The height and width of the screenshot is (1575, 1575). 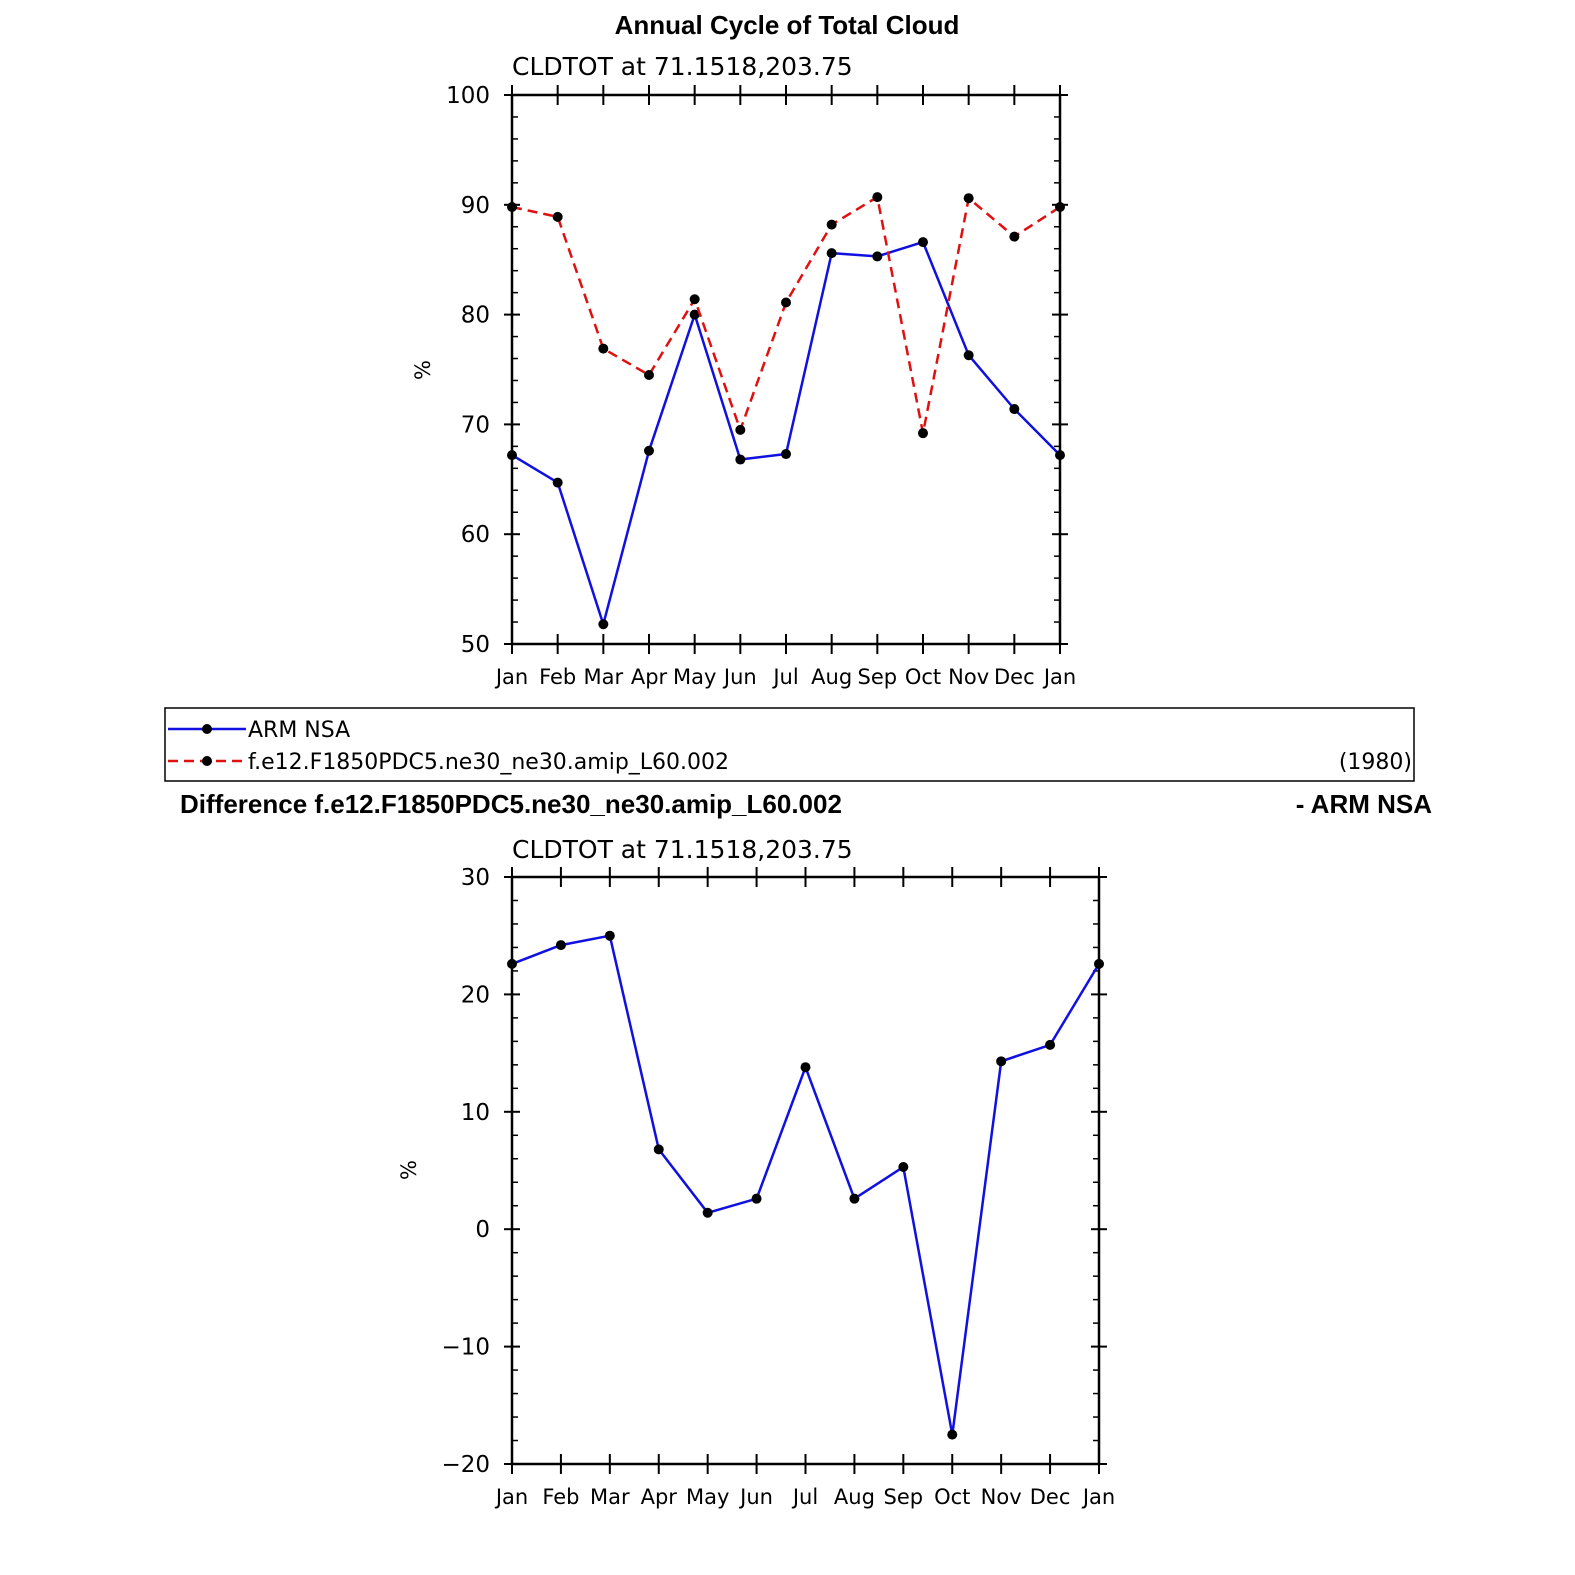 What do you see at coordinates (299, 730) in the screenshot?
I see `legend-label-obs: ARM NSA` at bounding box center [299, 730].